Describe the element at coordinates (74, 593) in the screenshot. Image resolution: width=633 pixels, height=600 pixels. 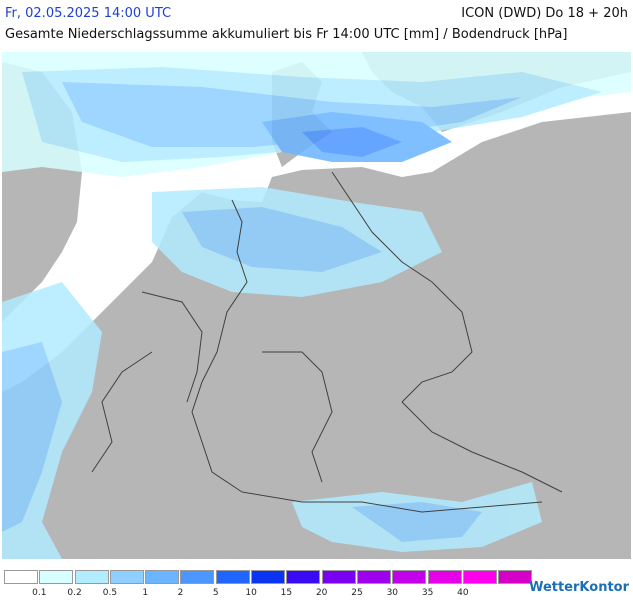
I see `legend-label: 0.2` at that location.